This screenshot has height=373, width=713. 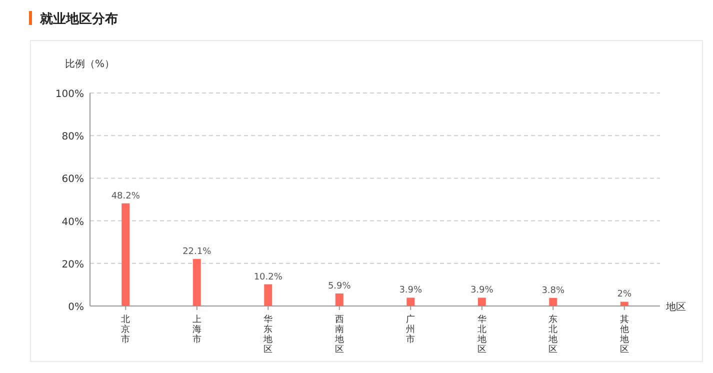 What do you see at coordinates (73, 180) in the screenshot?
I see `y-tick-label: 60%` at bounding box center [73, 180].